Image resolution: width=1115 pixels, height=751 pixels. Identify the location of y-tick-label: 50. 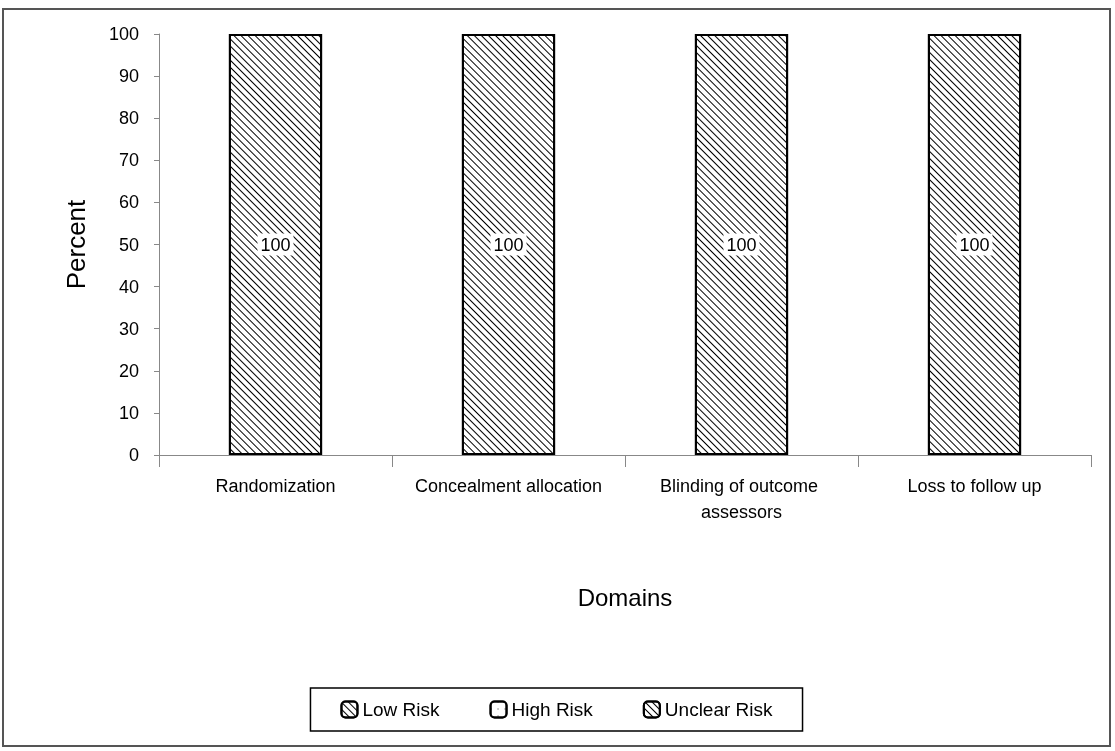
(128, 244).